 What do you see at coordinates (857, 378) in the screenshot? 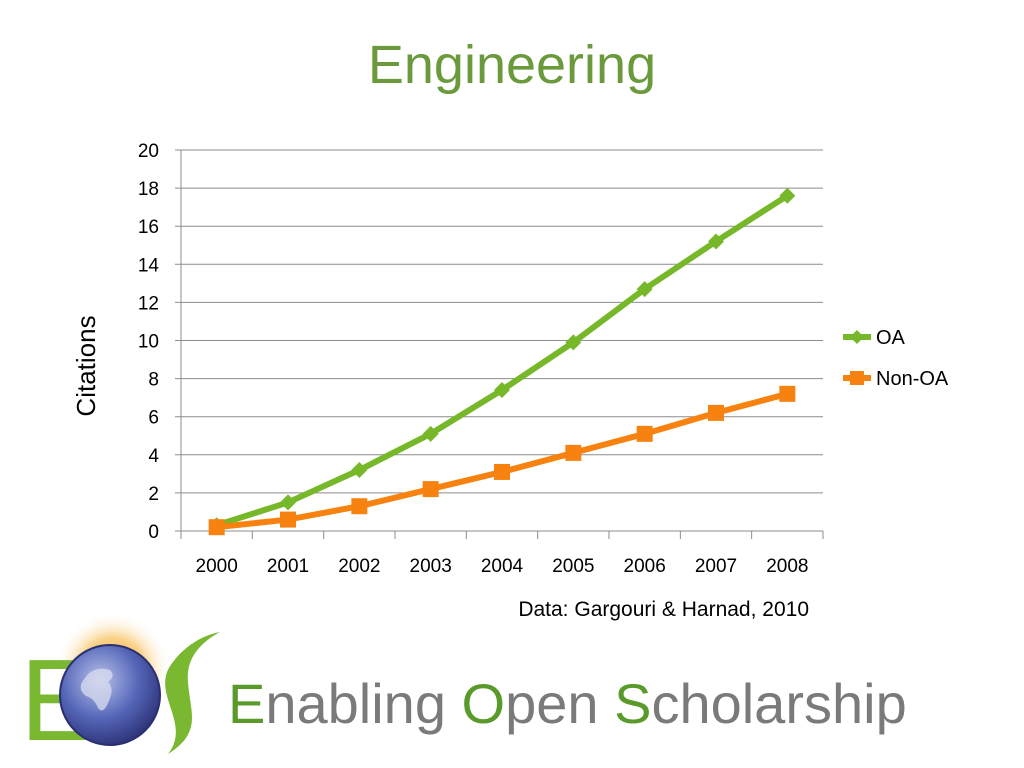
I see `legend-marker-non-oa` at bounding box center [857, 378].